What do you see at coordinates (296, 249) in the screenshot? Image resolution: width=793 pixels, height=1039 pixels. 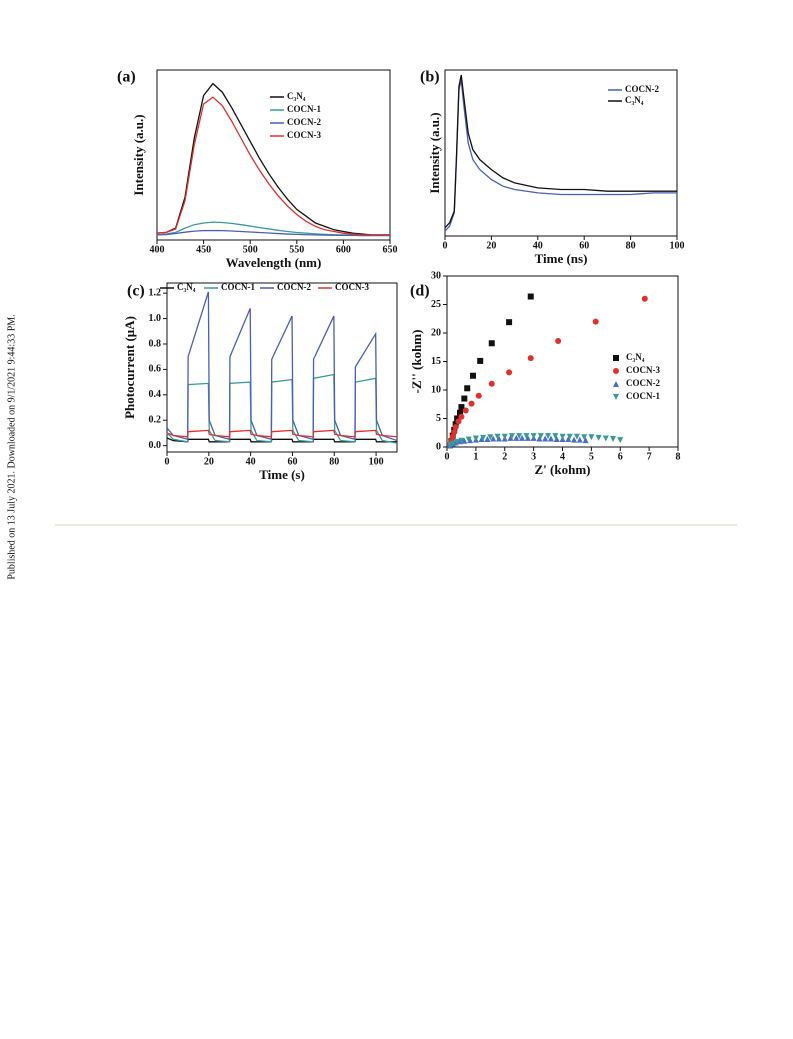 I see `x-tick-label: 550` at bounding box center [296, 249].